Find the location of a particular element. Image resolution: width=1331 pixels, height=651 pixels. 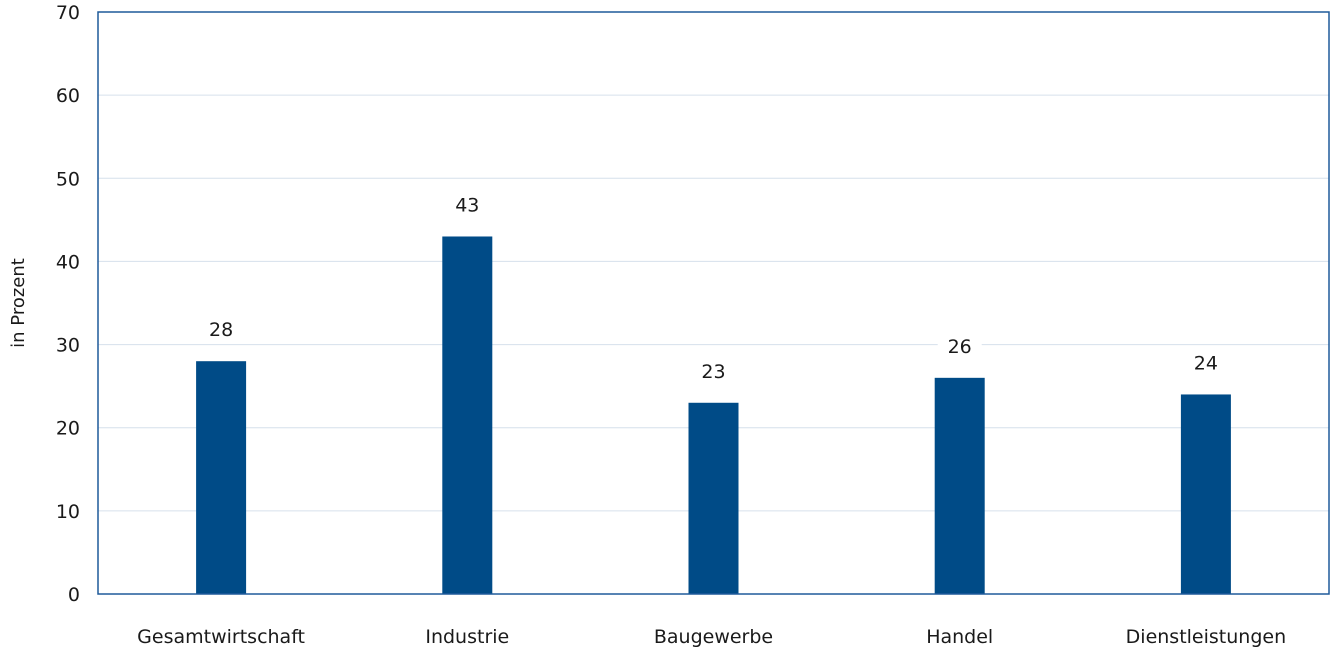

data-label: 28 is located at coordinates (221, 330).